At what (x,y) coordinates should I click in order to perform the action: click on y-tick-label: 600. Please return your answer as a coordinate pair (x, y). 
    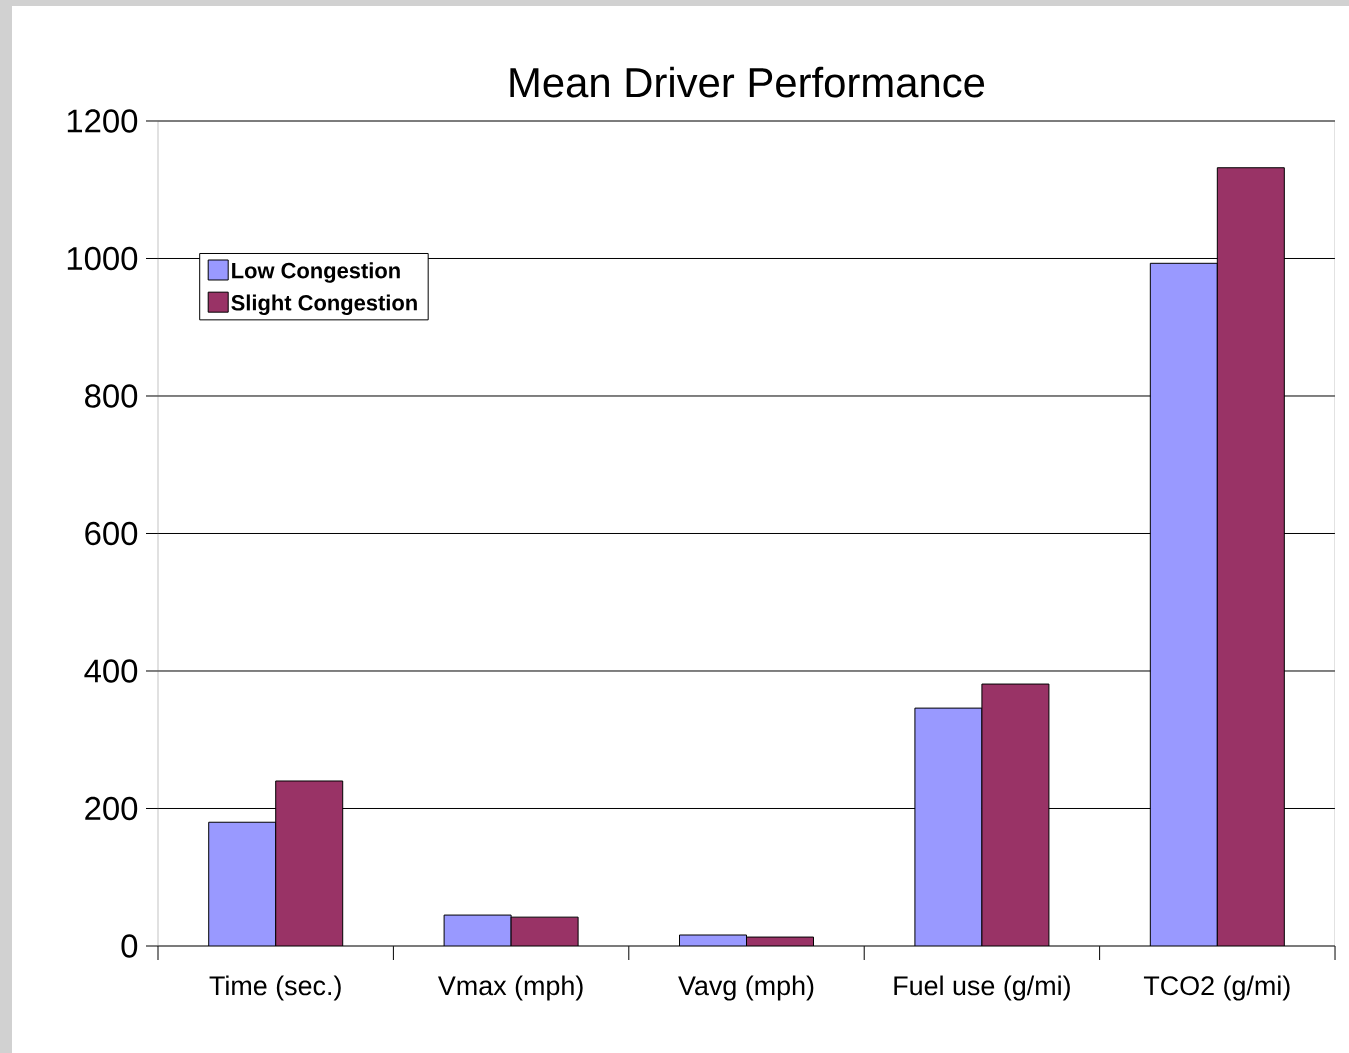
    Looking at the image, I should click on (111, 533).